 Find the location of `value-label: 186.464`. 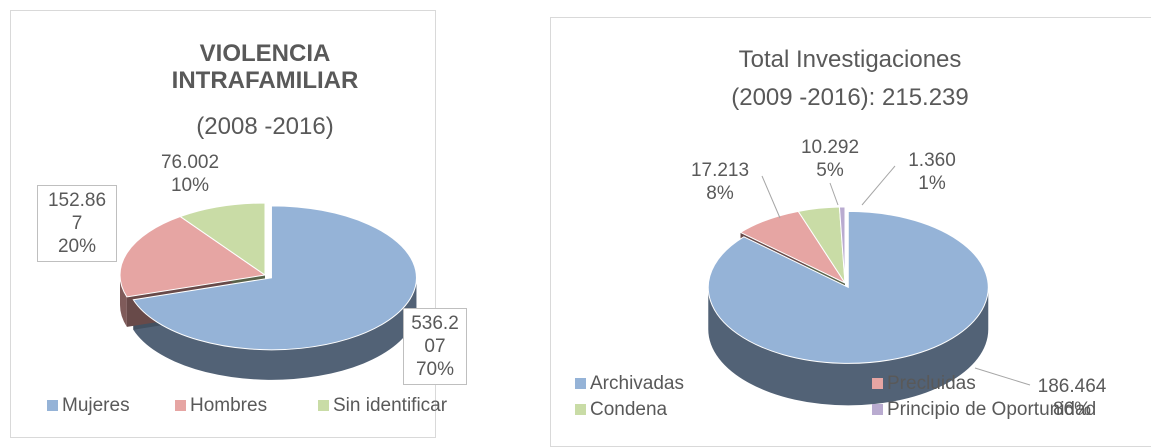

value-label: 186.464 is located at coordinates (1072, 386).